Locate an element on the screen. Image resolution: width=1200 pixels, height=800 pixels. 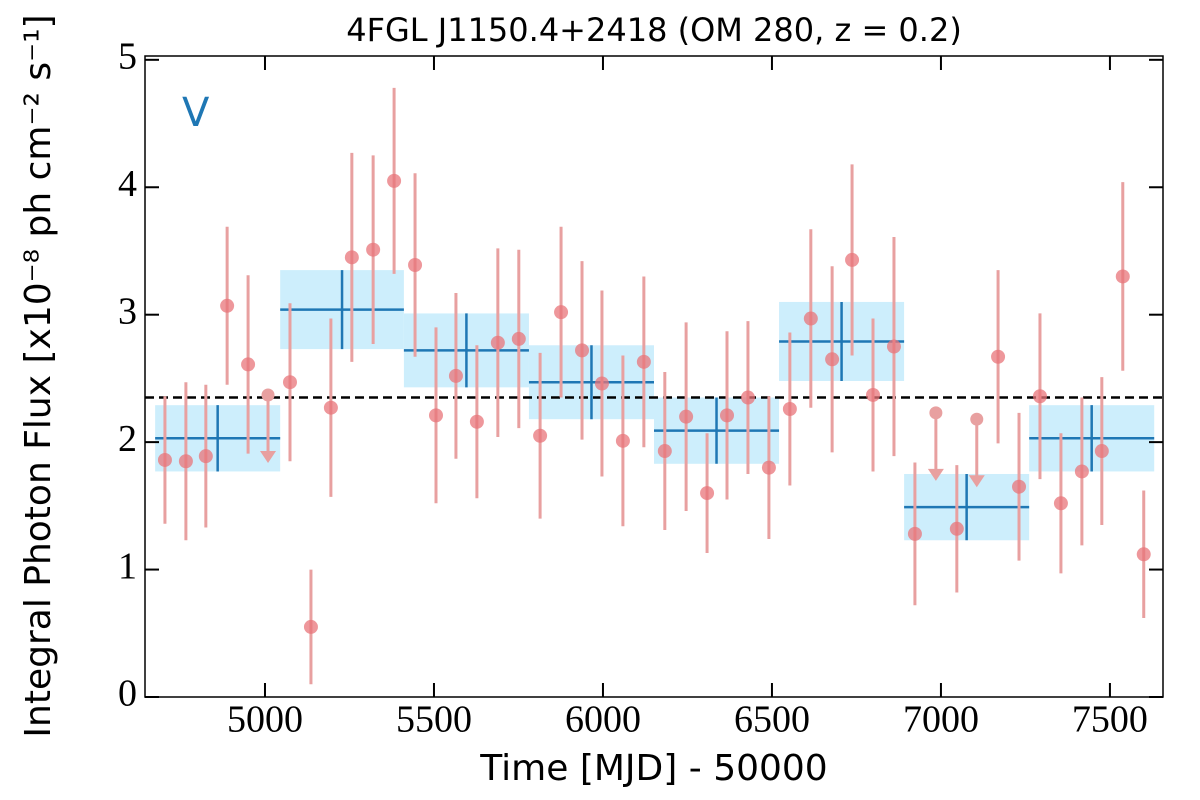
y-tick-label: 2 is located at coordinates (127, 439).